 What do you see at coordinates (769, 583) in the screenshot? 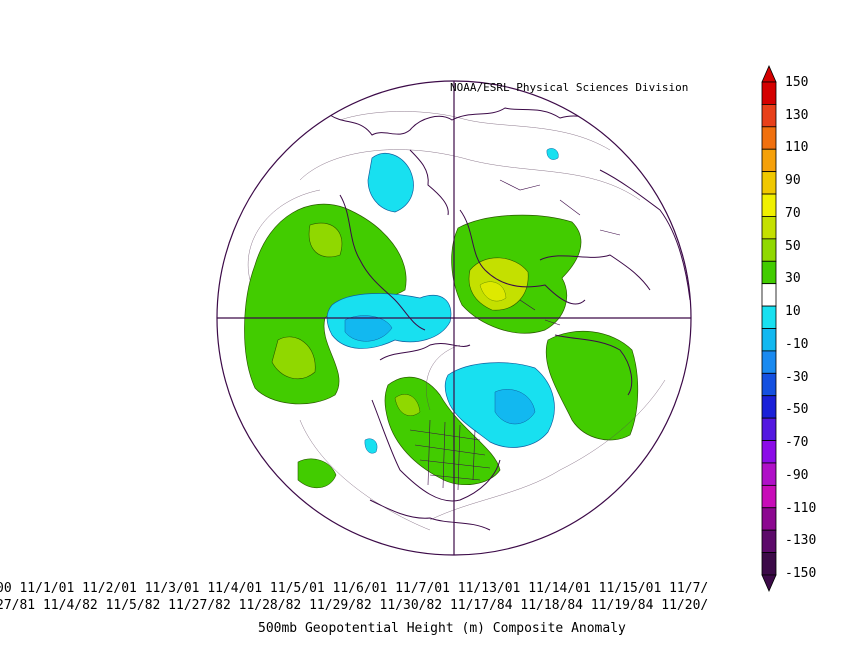
I see `colorbar-bottom-arrow` at bounding box center [769, 583].